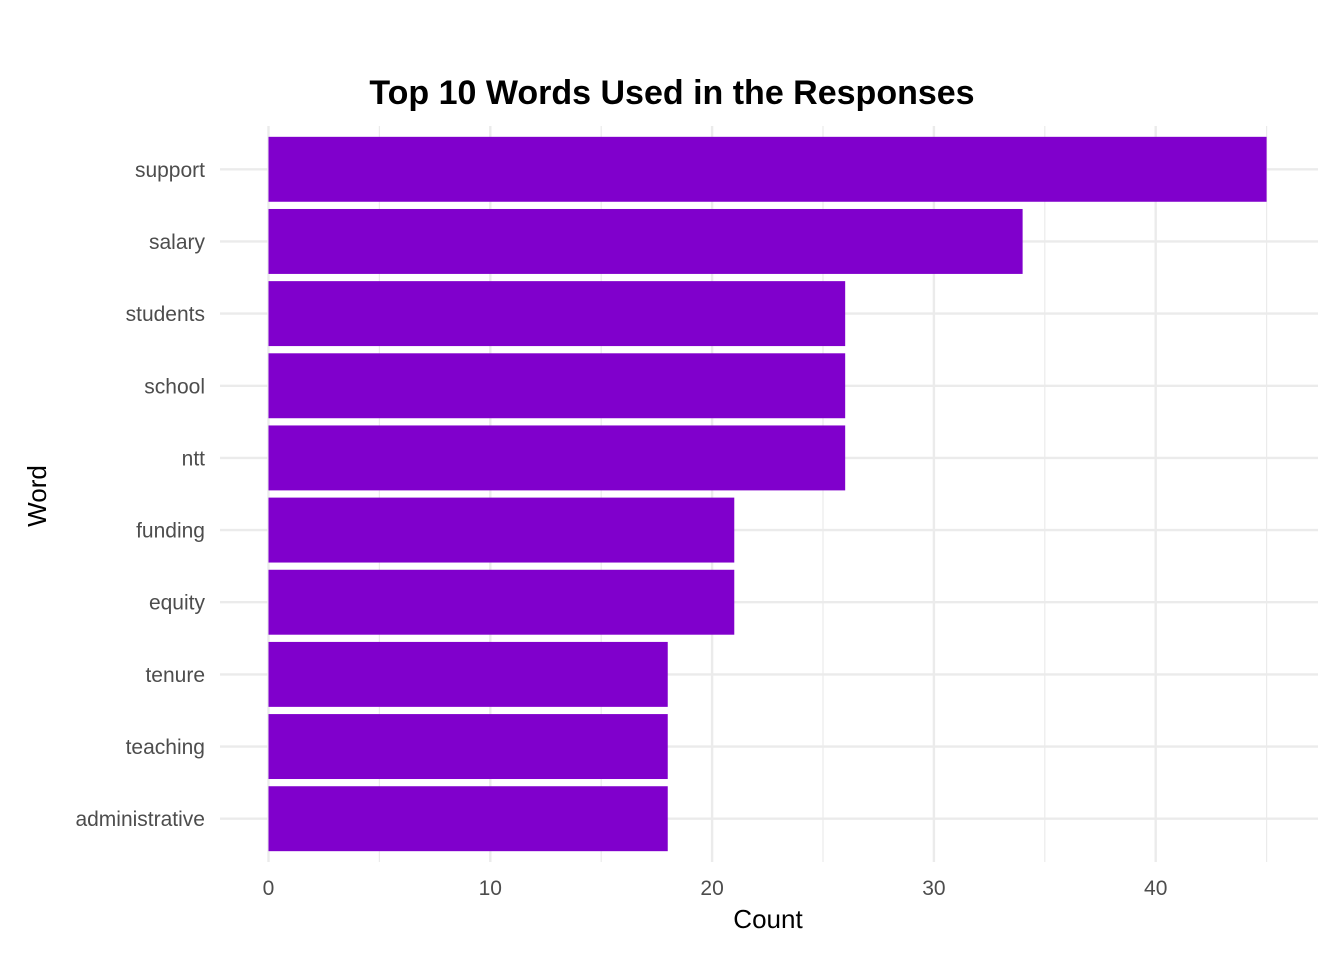 The width and height of the screenshot is (1344, 960). I want to click on y-tick-label: teaching, so click(165, 747).